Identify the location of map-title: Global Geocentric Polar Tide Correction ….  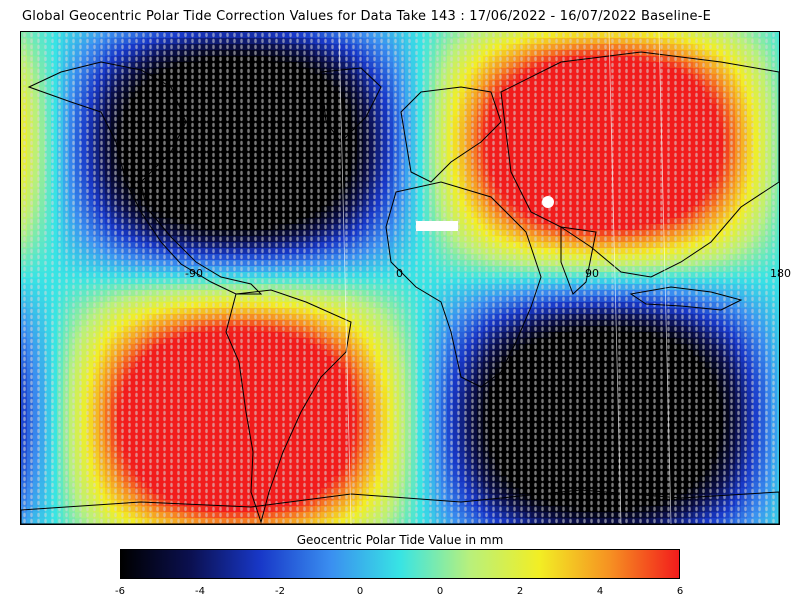
(367, 16).